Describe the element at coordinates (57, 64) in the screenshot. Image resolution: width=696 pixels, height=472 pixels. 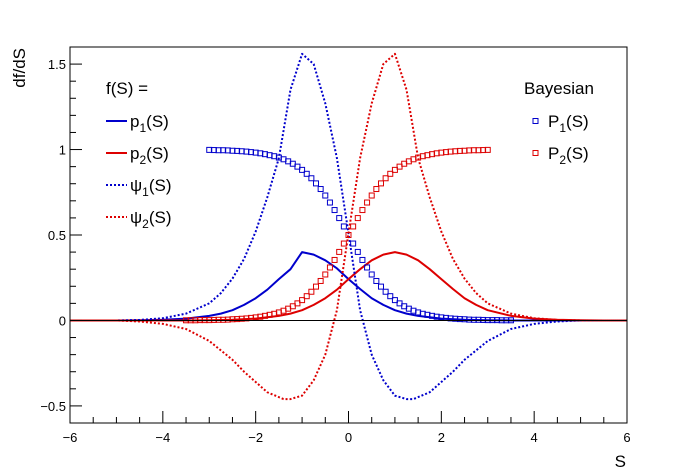
I see `y-tick-label: 1.5` at that location.